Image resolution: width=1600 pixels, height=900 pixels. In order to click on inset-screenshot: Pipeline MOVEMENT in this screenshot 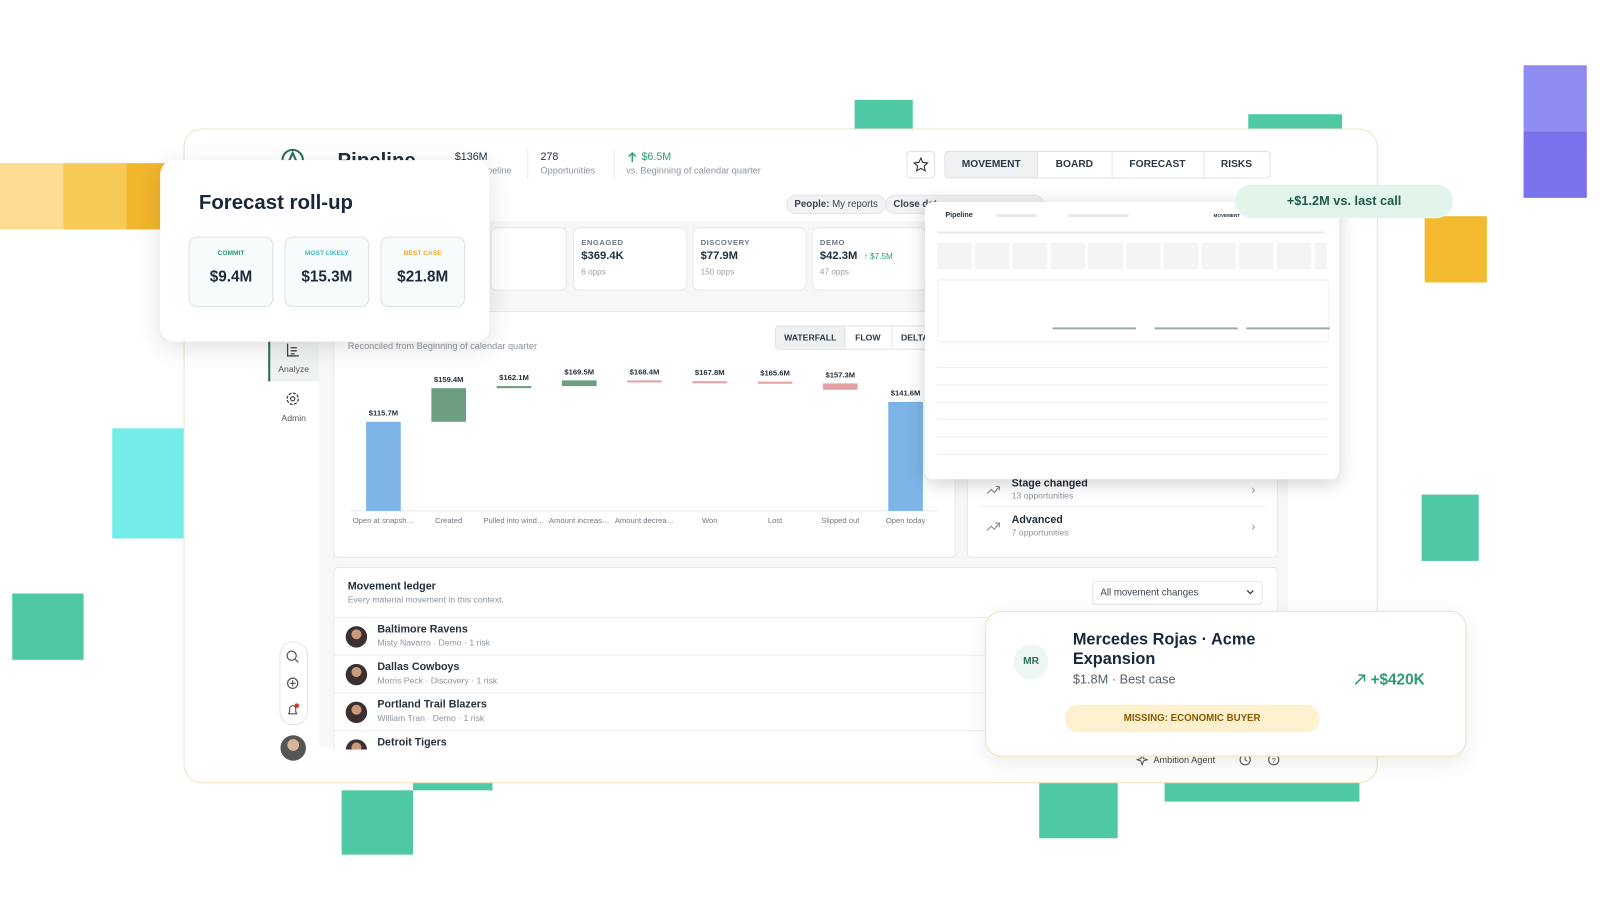, I will do `click(1131, 340)`.